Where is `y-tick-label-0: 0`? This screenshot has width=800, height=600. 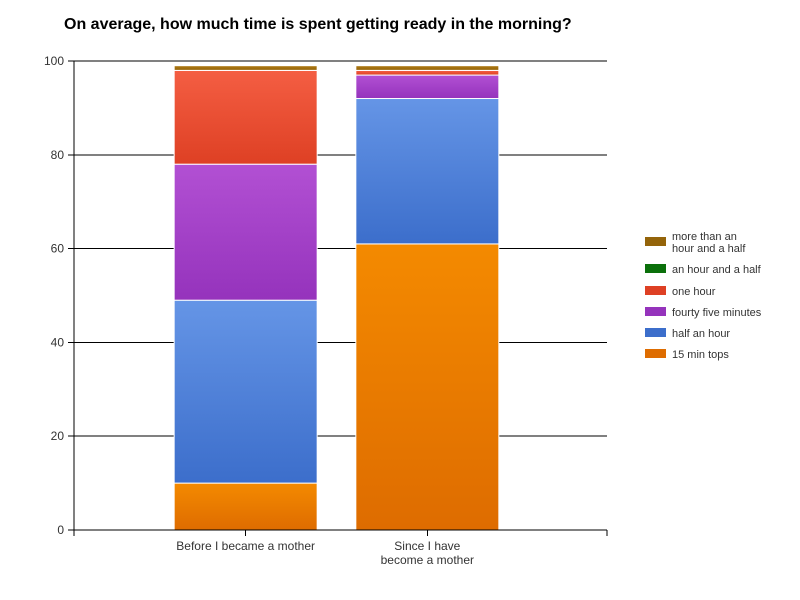 y-tick-label-0: 0 is located at coordinates (60, 530).